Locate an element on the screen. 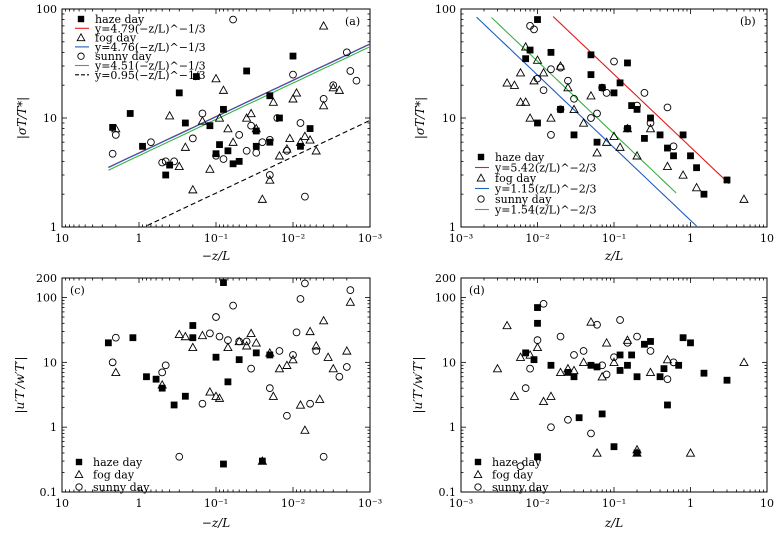 Image resolution: width=779 pixels, height=535 pixels. panel-a-xtick-label: 10⁻¹ is located at coordinates (216, 238).